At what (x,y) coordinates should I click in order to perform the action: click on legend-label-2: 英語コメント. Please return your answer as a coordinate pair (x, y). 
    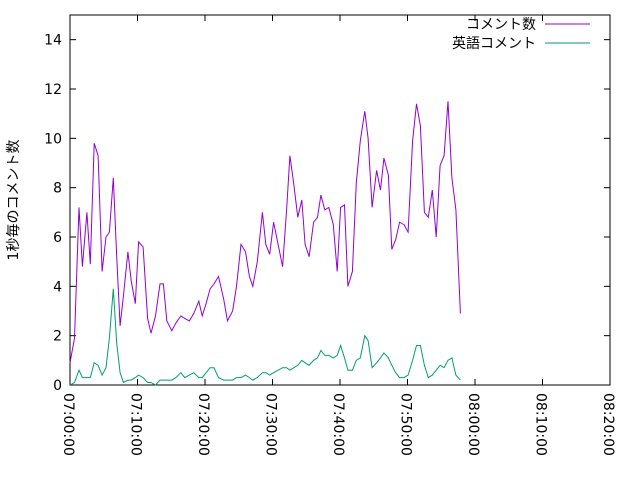
    Looking at the image, I should click on (494, 43).